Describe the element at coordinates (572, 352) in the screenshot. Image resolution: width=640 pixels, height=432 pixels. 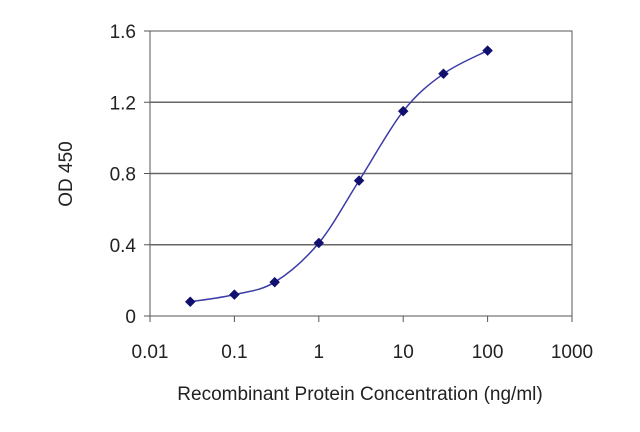
I see `x-tick-label: 1000` at that location.